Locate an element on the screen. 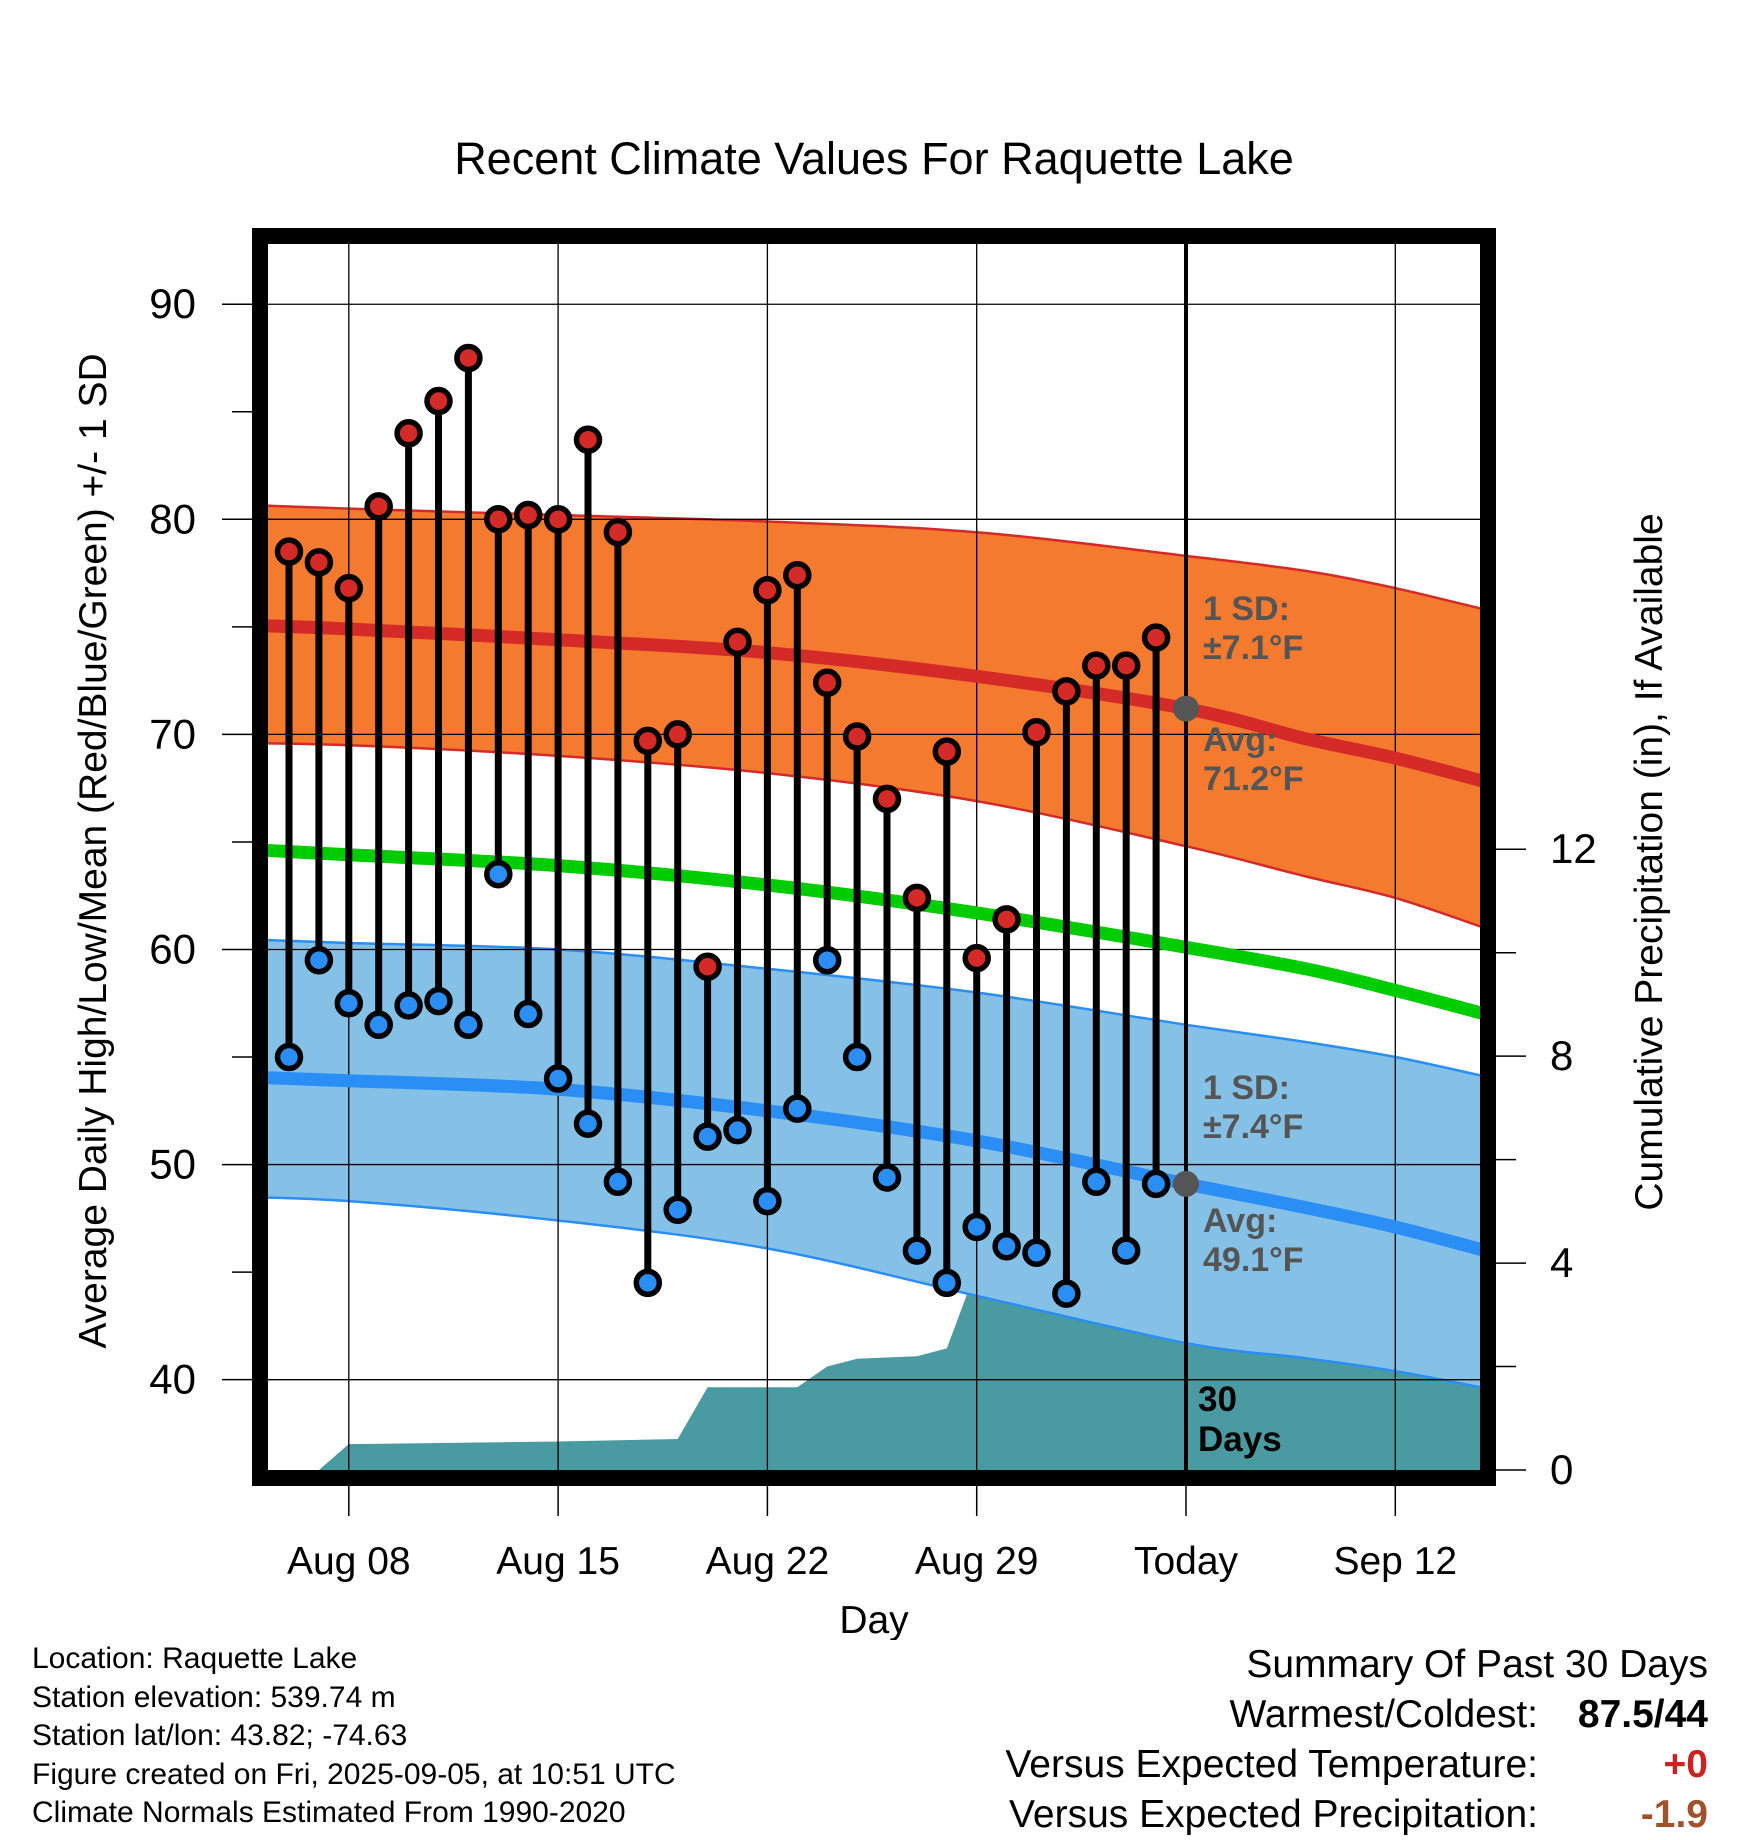 The image size is (1748, 1840). period-unit: Days is located at coordinates (1240, 1439).